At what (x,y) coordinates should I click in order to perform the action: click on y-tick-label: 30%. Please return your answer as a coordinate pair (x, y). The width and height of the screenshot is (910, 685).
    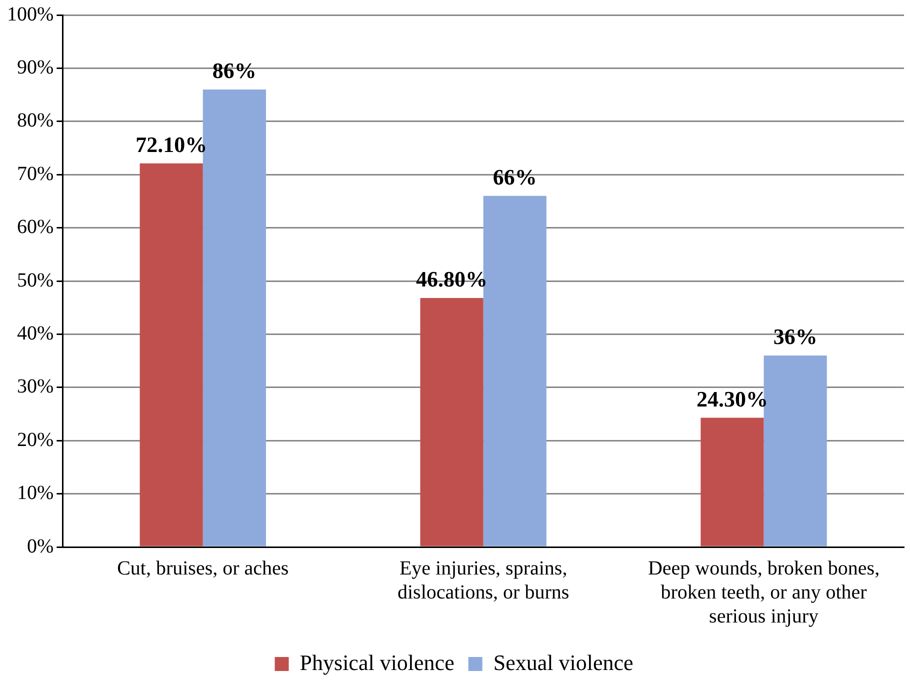
    Looking at the image, I should click on (35, 387).